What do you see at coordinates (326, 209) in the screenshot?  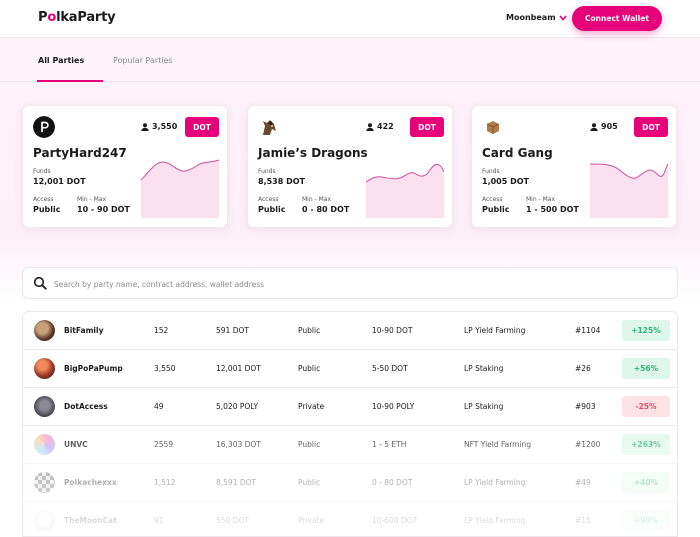 I see `min-max-value: 0 - 80 DOT` at bounding box center [326, 209].